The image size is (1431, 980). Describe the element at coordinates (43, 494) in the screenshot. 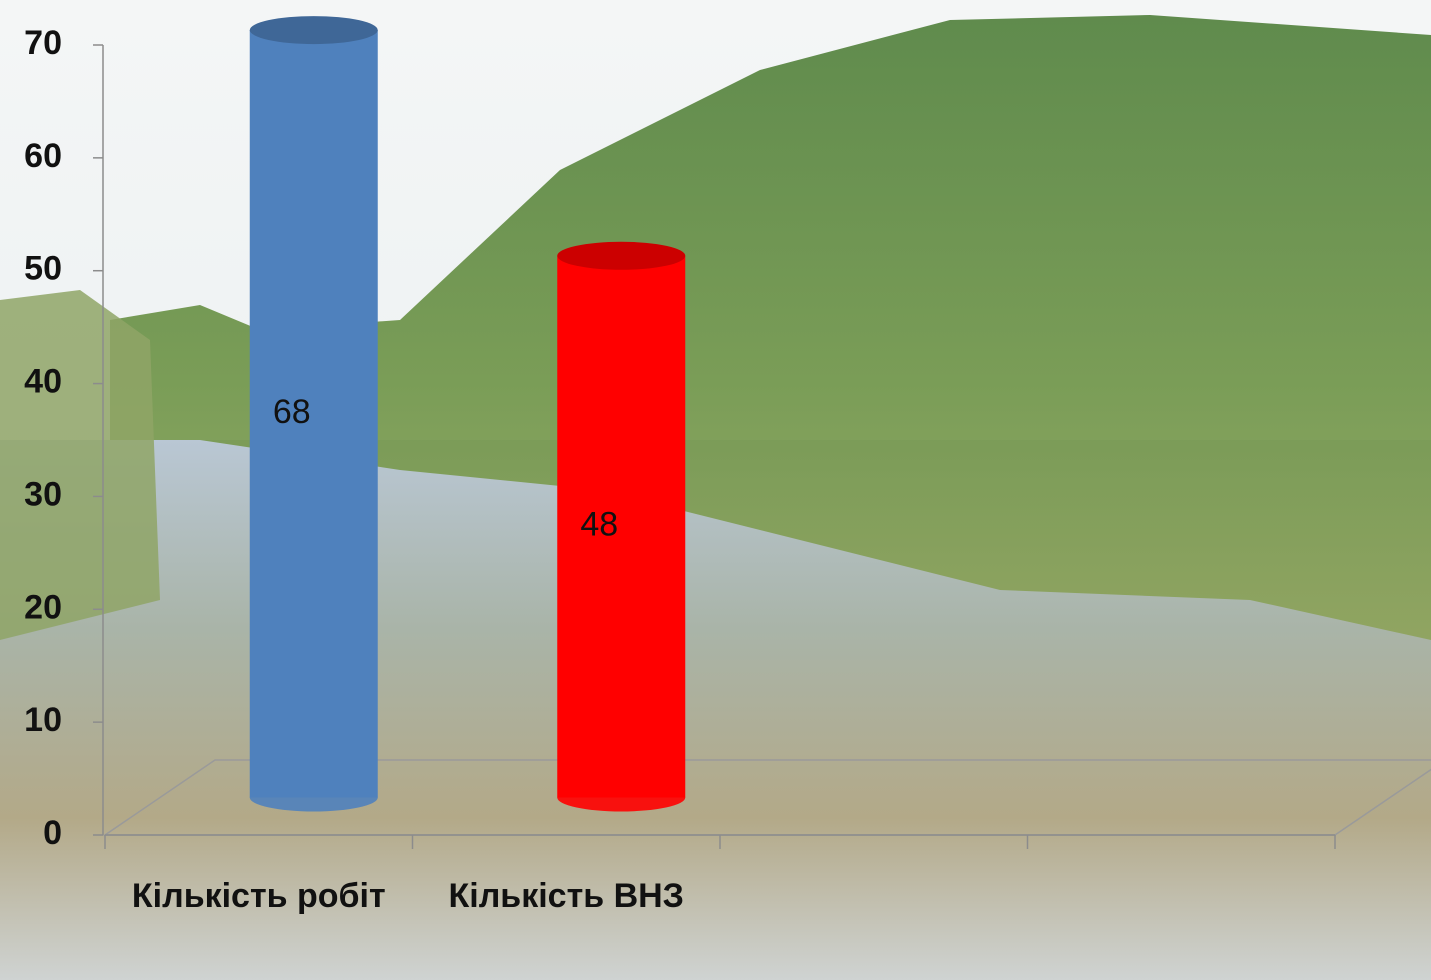

I see `y-tick-label: 30` at that location.